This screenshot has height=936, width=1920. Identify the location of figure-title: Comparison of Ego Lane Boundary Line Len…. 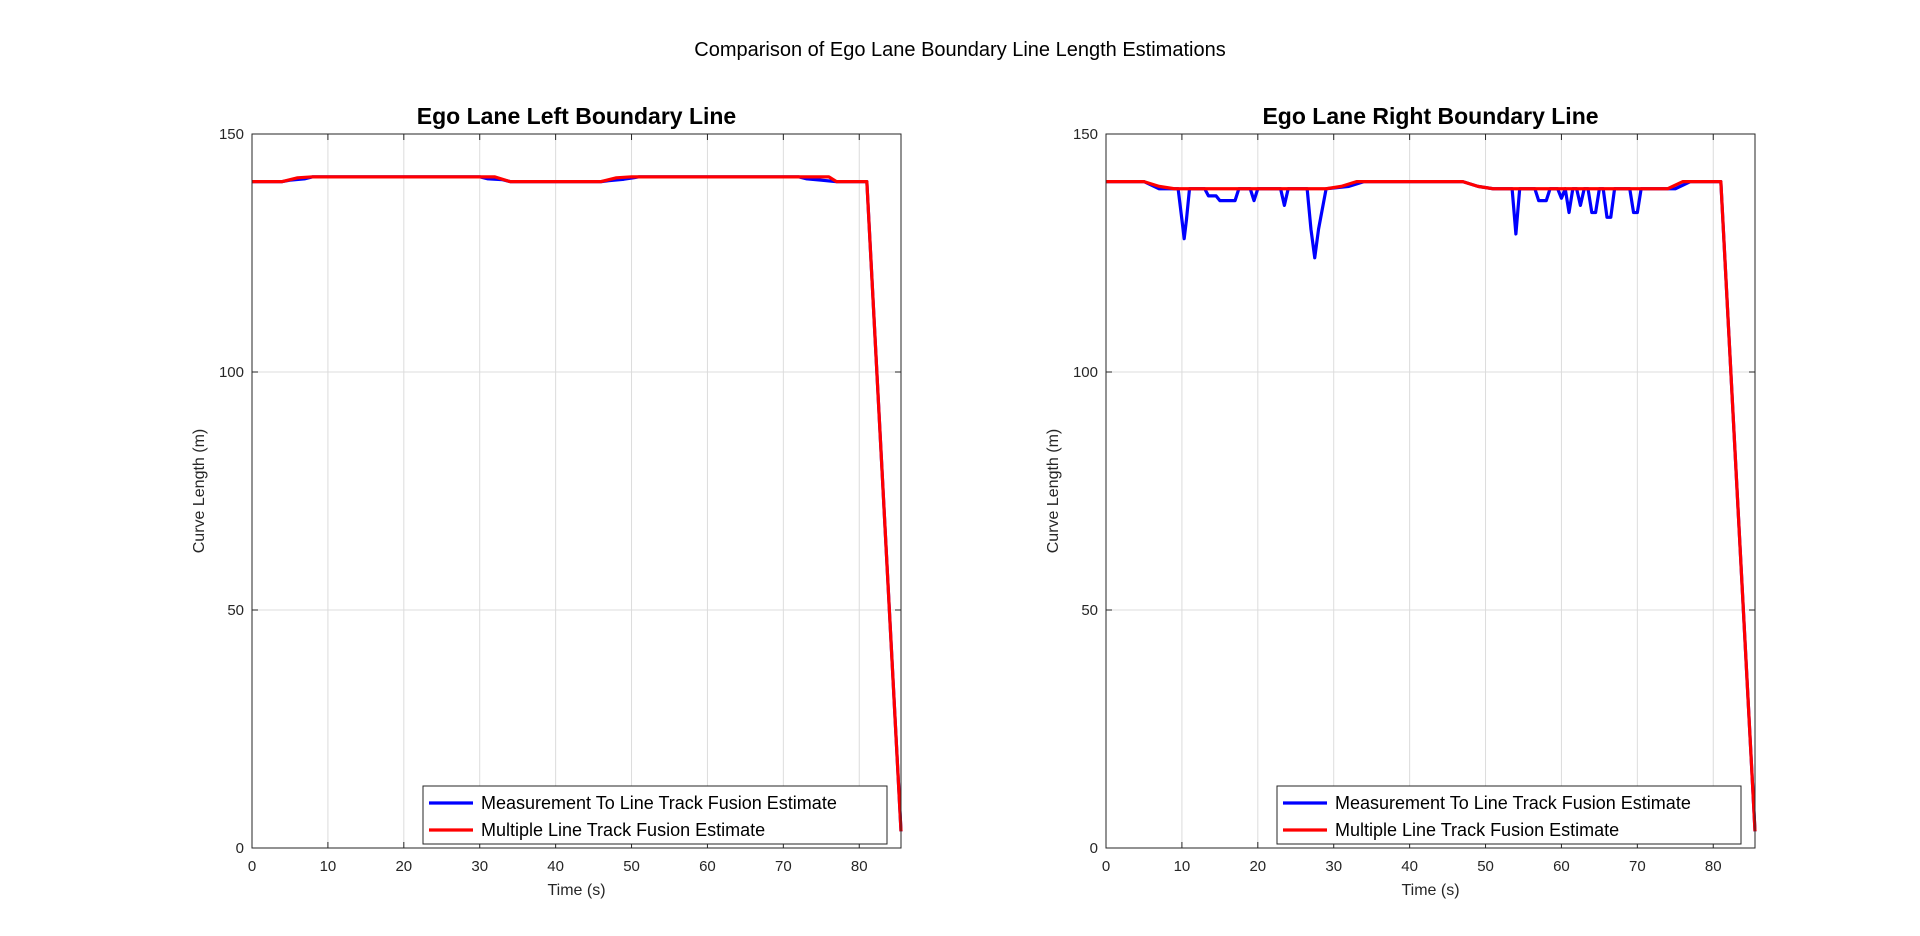
(959, 50).